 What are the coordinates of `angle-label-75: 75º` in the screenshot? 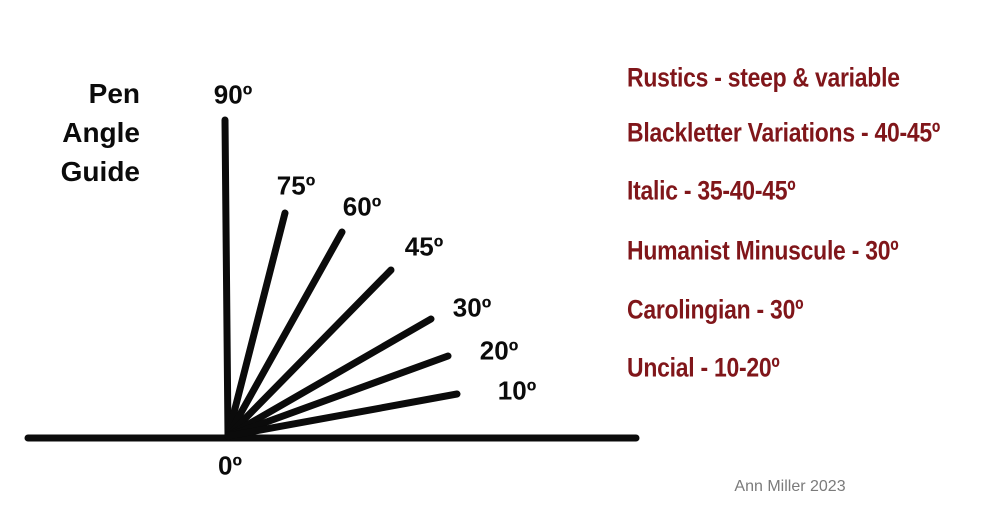 It's located at (296, 185).